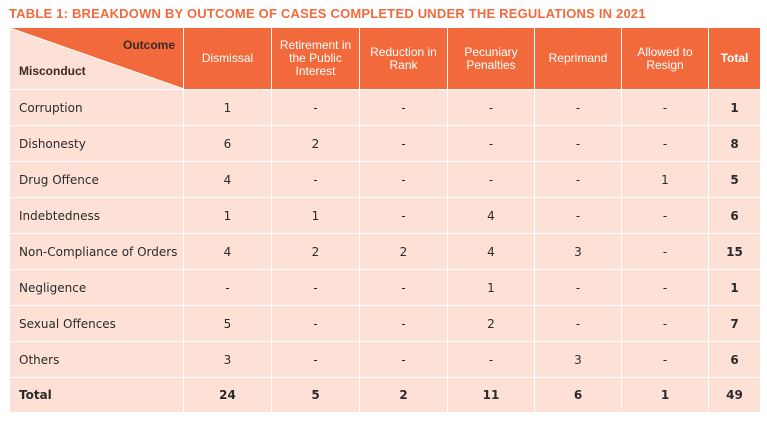  Describe the element at coordinates (96, 215) in the screenshot. I see `row-label: Indebtedness` at that location.